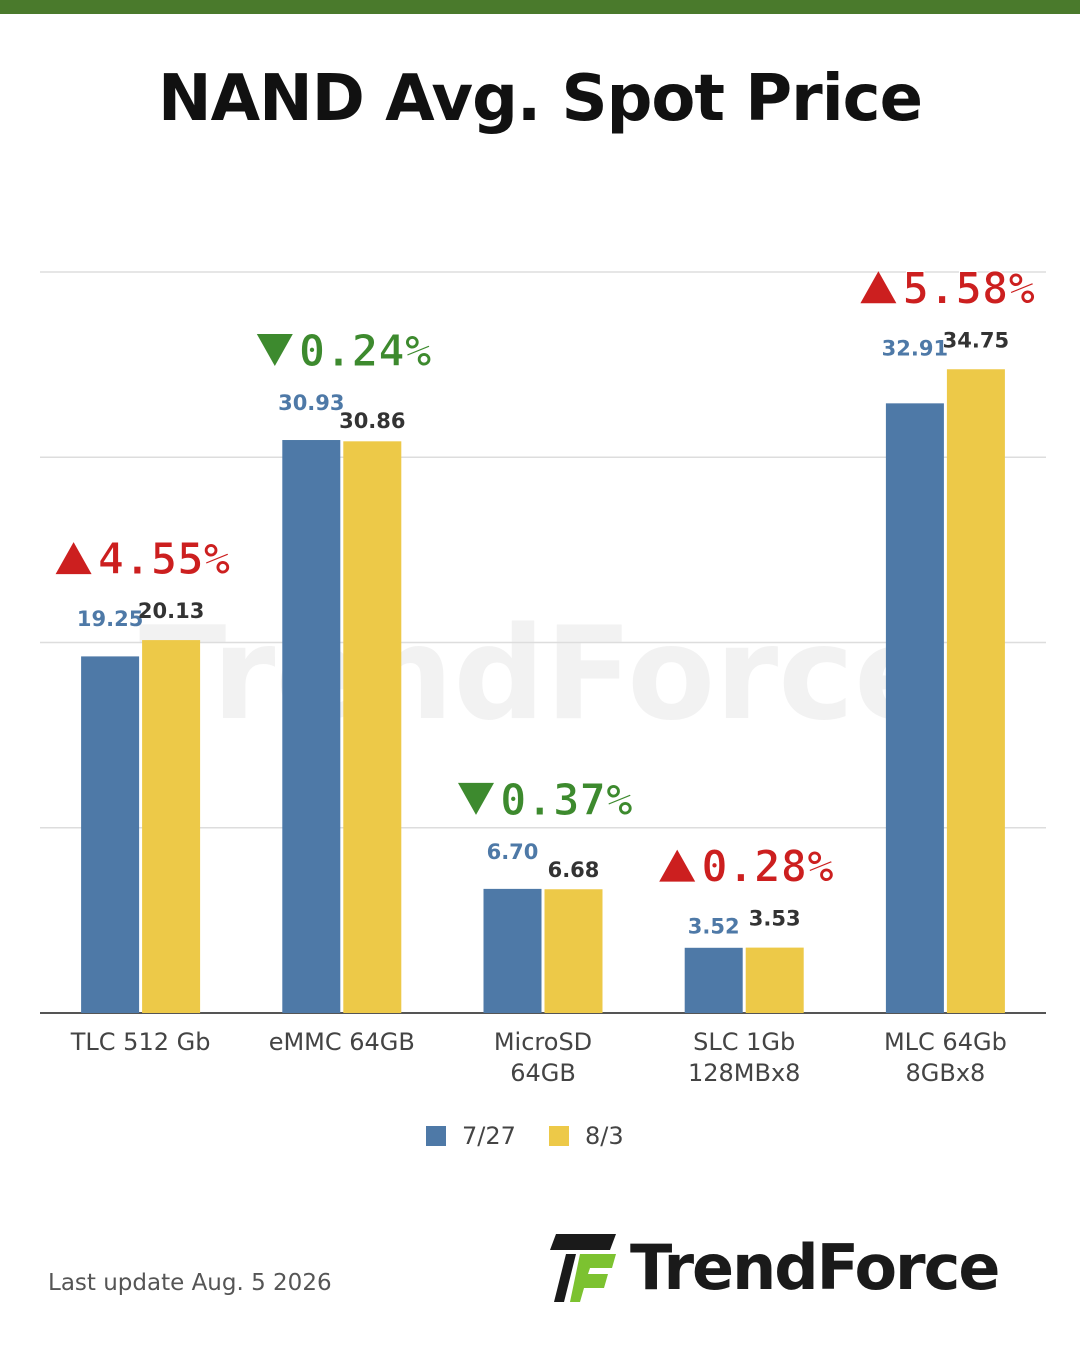 This screenshot has width=1080, height=1350. I want to click on change-percent-label: 0.37%, so click(566, 800).